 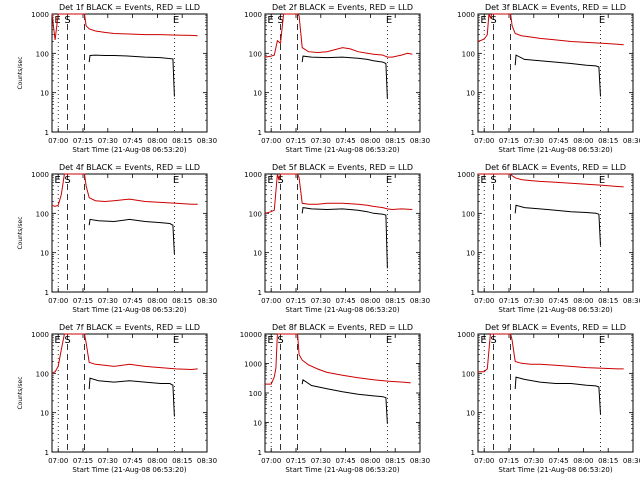 I want to click on y-tick-label: 10000, so click(x=251, y=335).